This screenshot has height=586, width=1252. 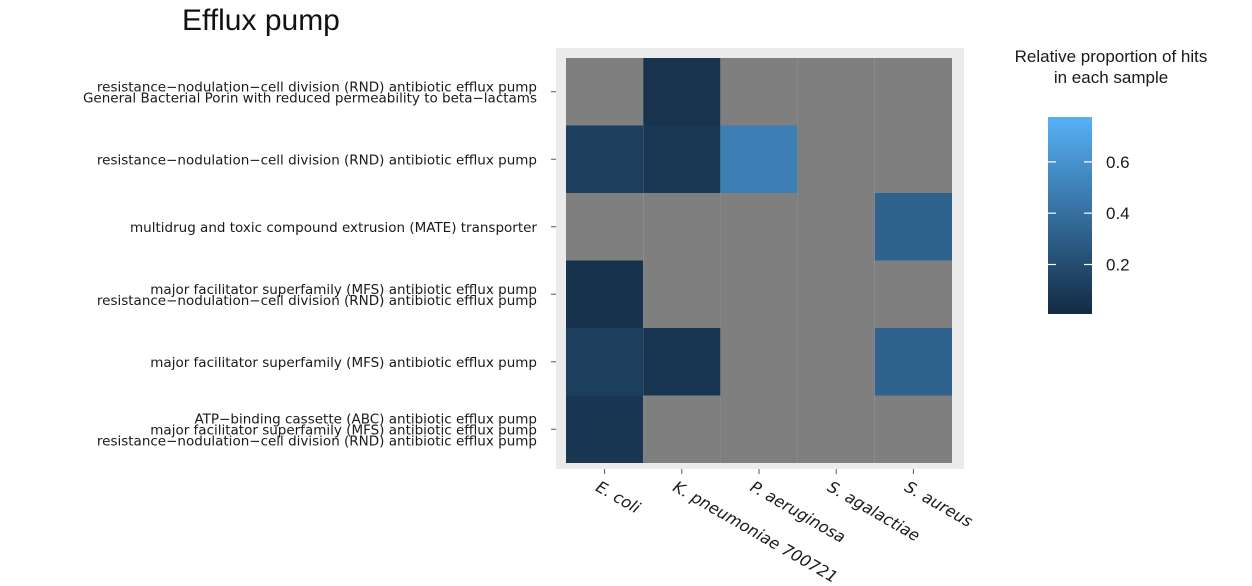 What do you see at coordinates (1070, 215) in the screenshot?
I see `legend-colorbar` at bounding box center [1070, 215].